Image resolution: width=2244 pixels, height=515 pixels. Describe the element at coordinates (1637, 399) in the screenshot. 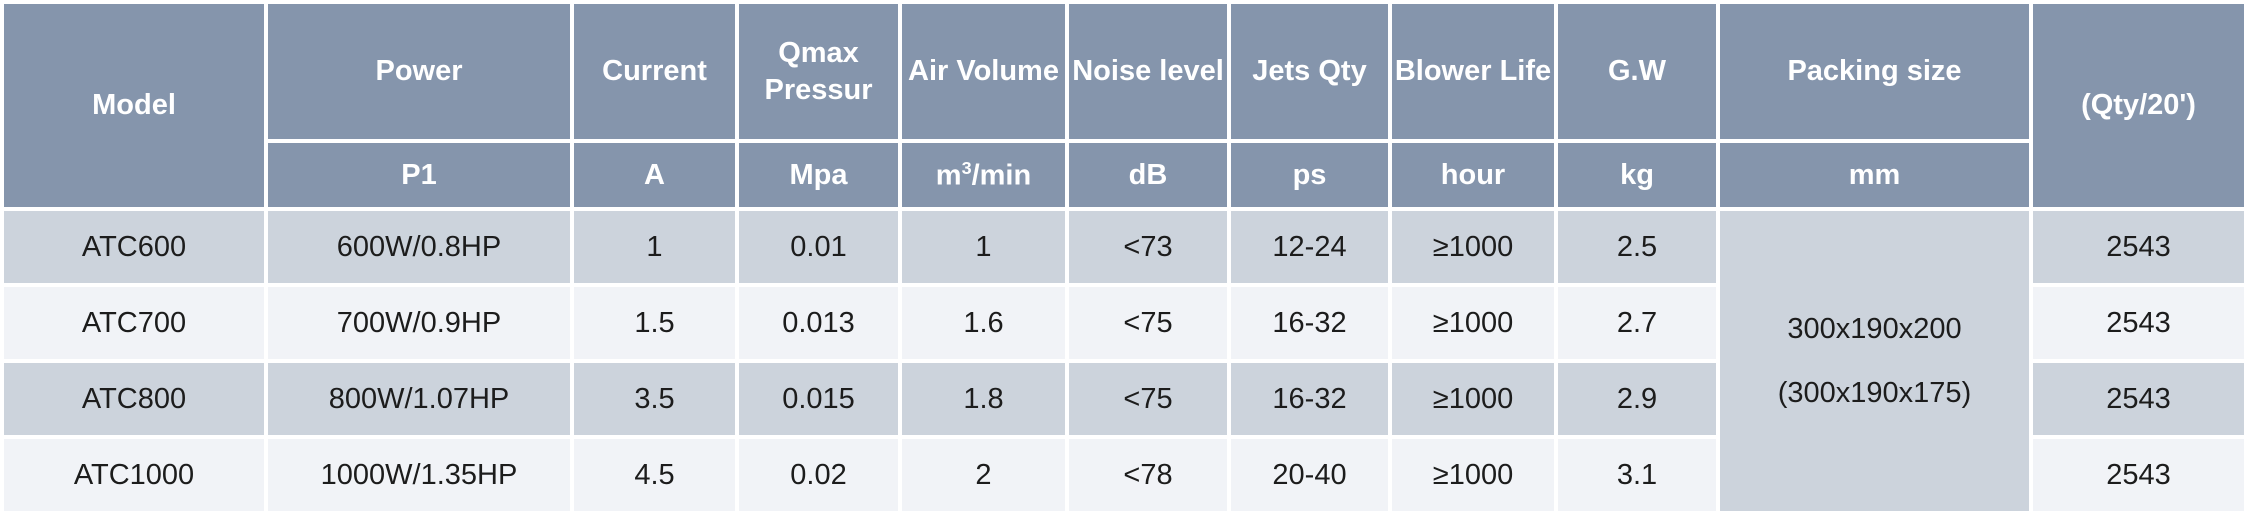

I see `cell-gw: 2.9` at that location.